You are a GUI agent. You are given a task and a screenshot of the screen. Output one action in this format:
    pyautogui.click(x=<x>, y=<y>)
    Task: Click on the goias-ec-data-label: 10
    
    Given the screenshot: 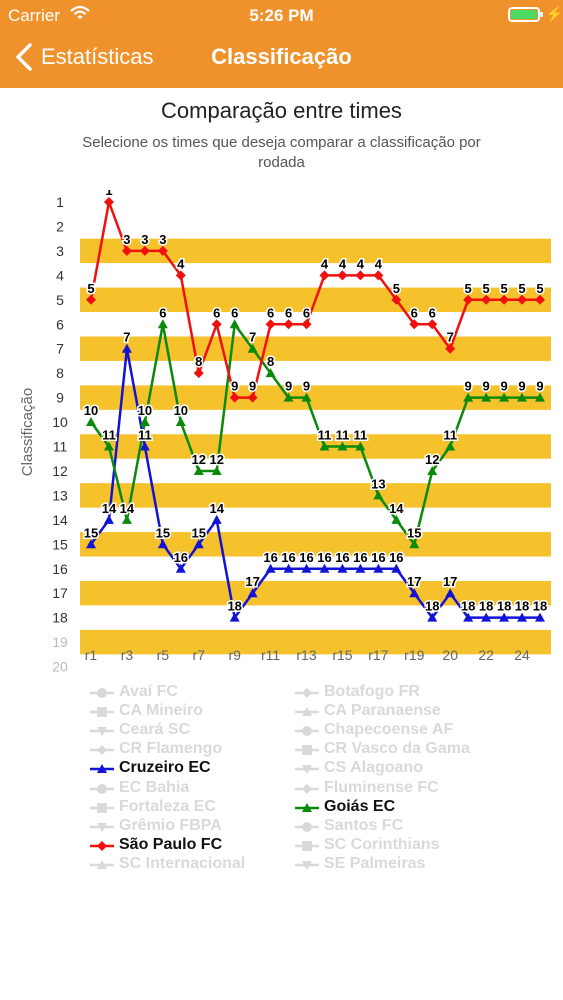 What is the action you would take?
    pyautogui.click(x=181, y=410)
    